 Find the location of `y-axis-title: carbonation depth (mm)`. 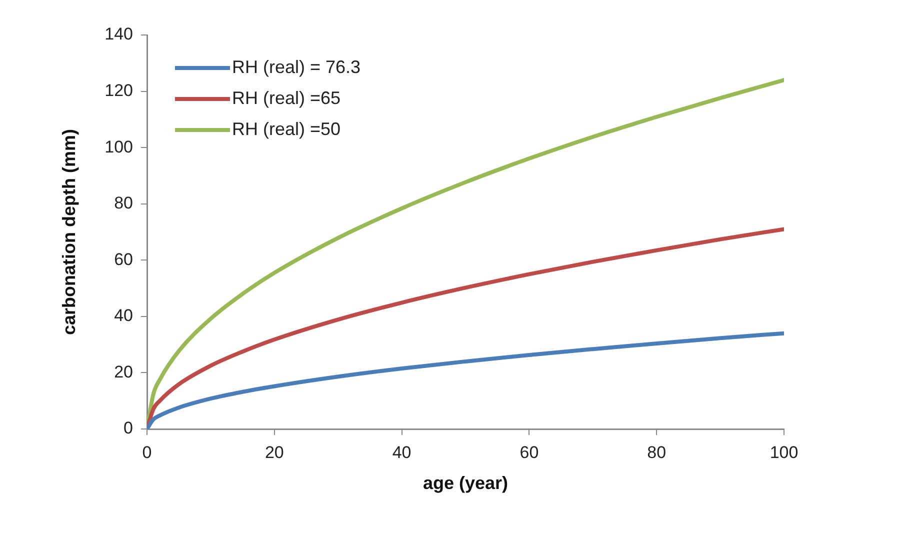

y-axis-title: carbonation depth (mm) is located at coordinates (68, 231).